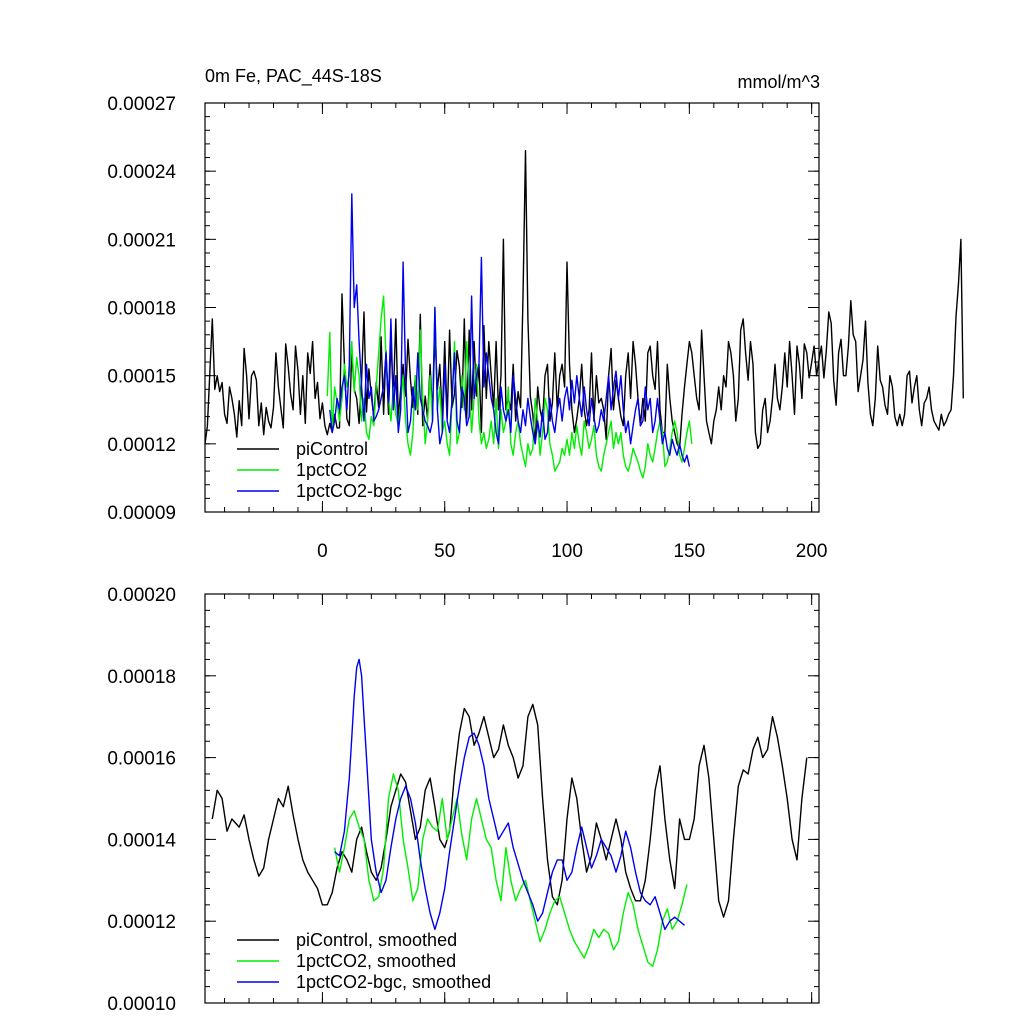 The height and width of the screenshot is (1024, 1024). I want to click on top-ytick-label: 0.00021, so click(141, 240).